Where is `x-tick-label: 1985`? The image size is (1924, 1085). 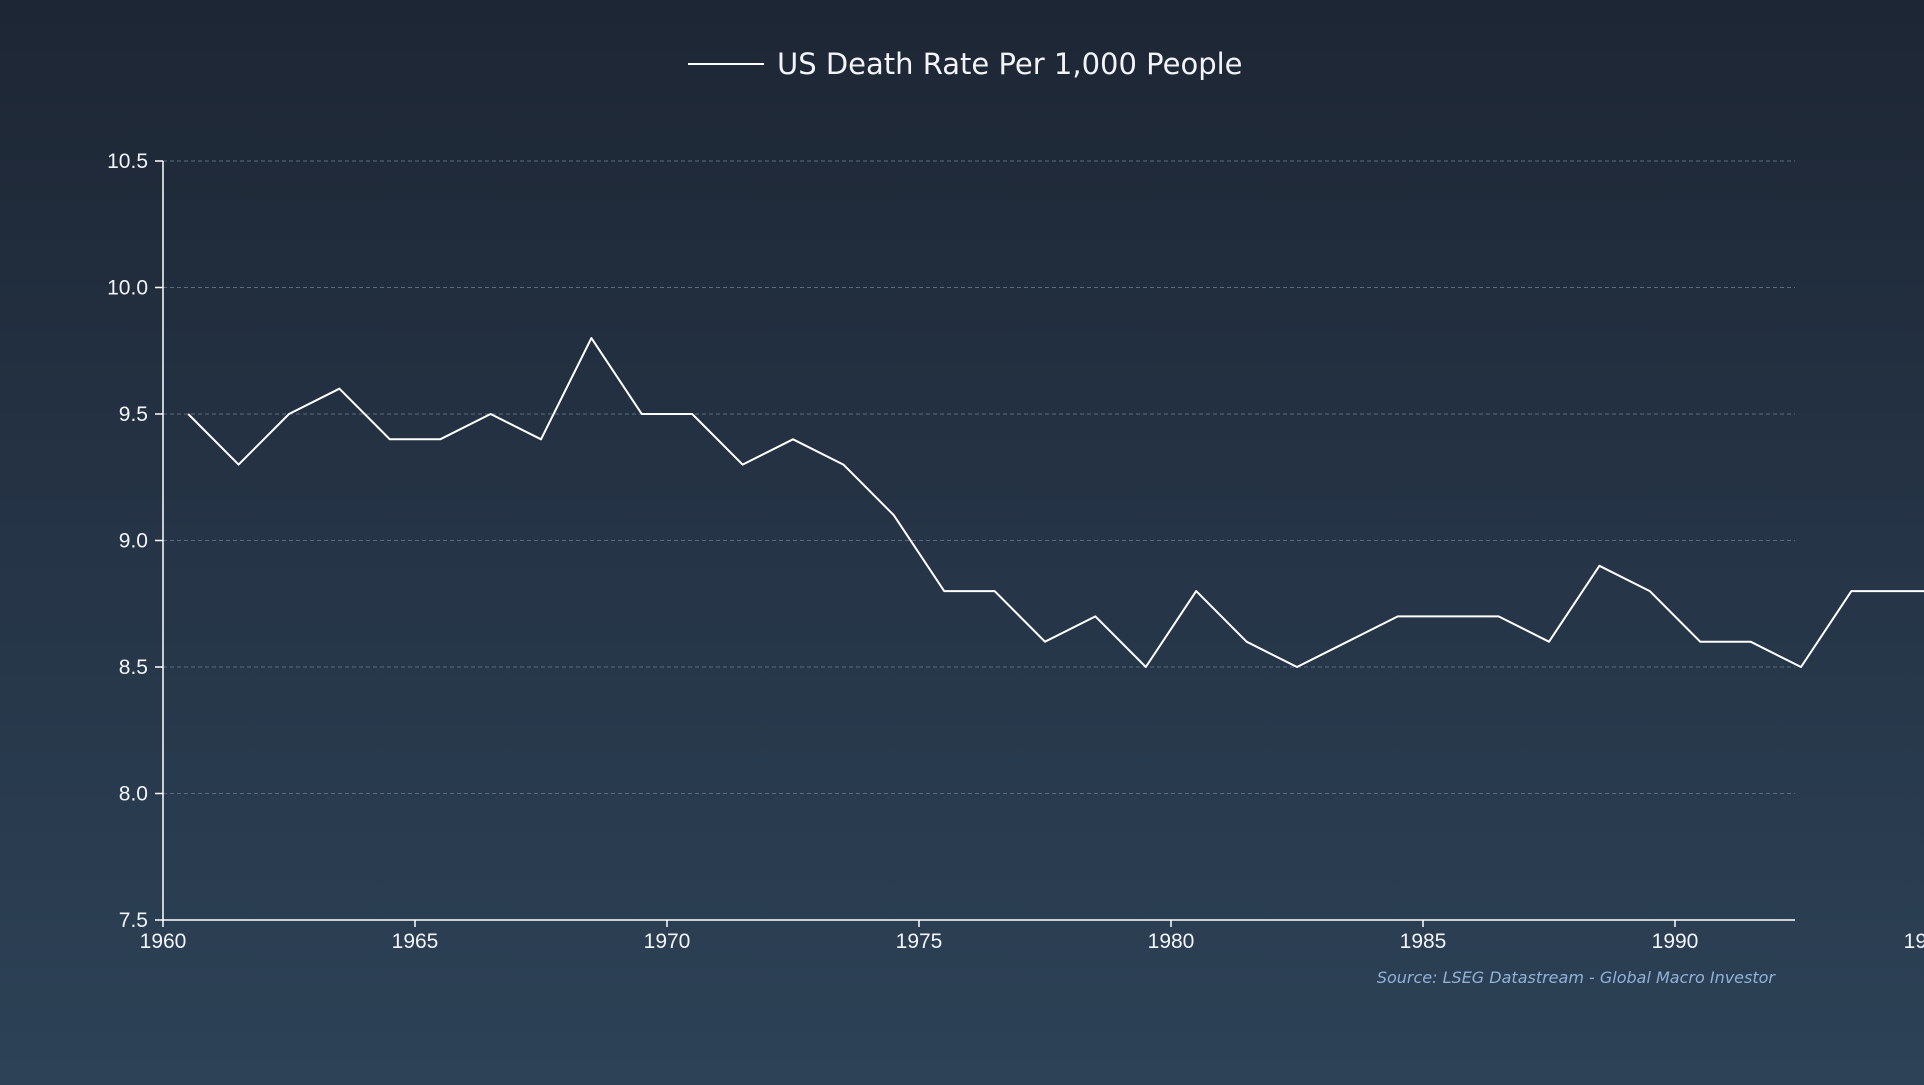
x-tick-label: 1985 is located at coordinates (1423, 941).